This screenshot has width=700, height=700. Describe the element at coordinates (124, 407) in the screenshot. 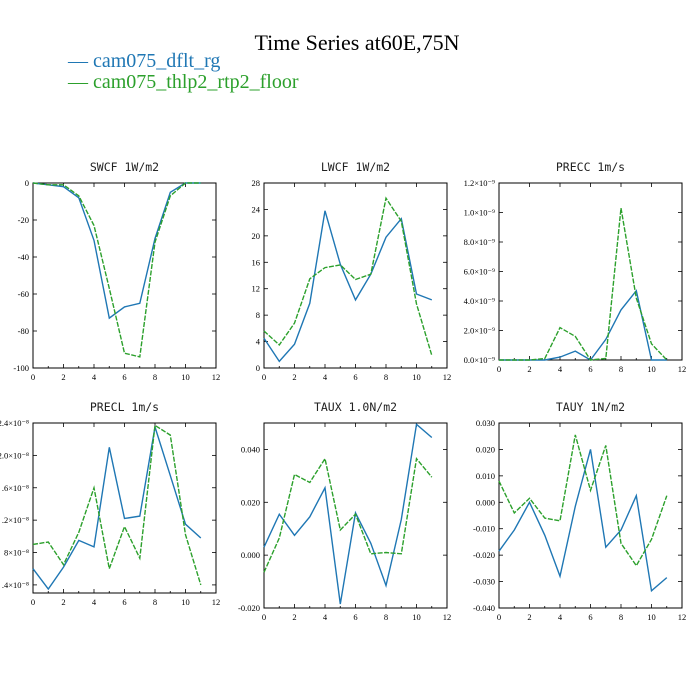

I see `panel-title: PRECL 1m/s` at that location.